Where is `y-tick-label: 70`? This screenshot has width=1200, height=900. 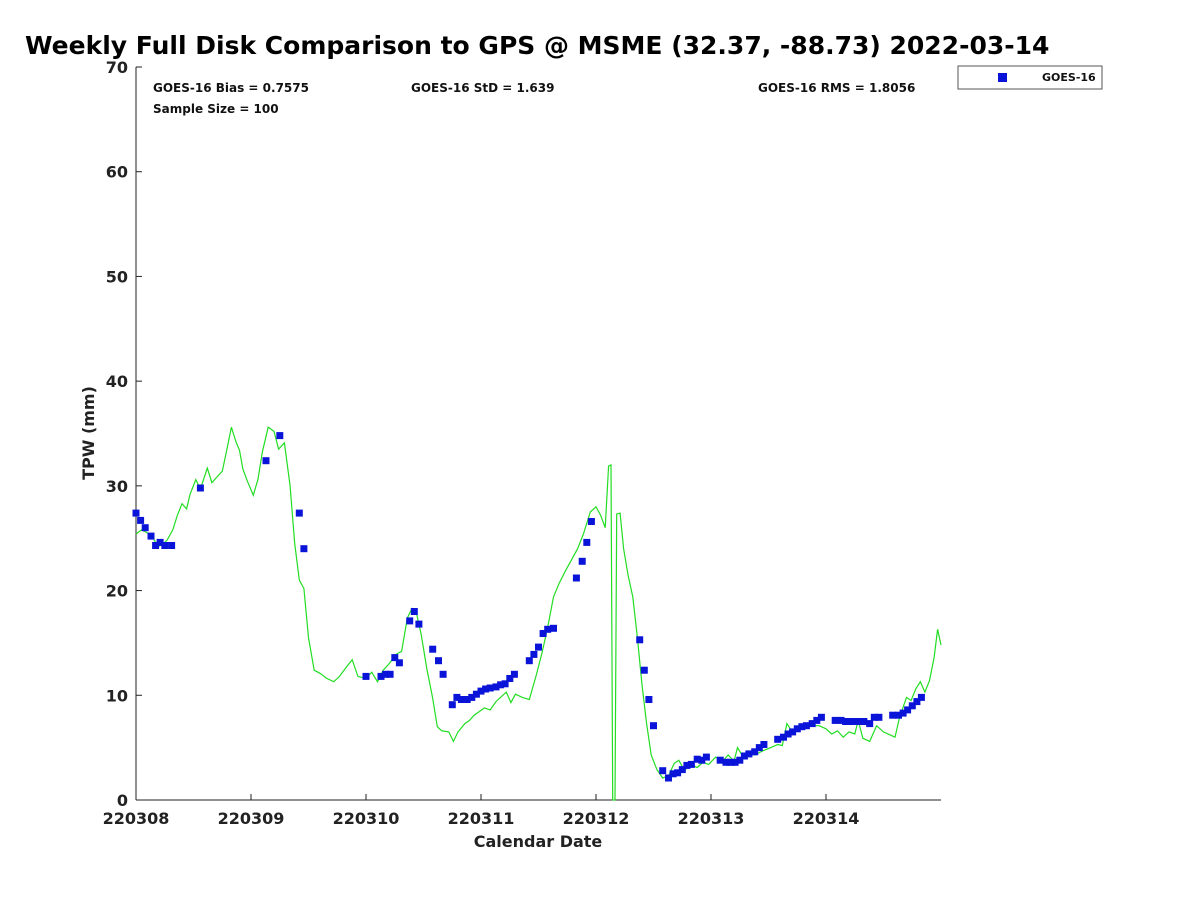
y-tick-label: 70 is located at coordinates (117, 67).